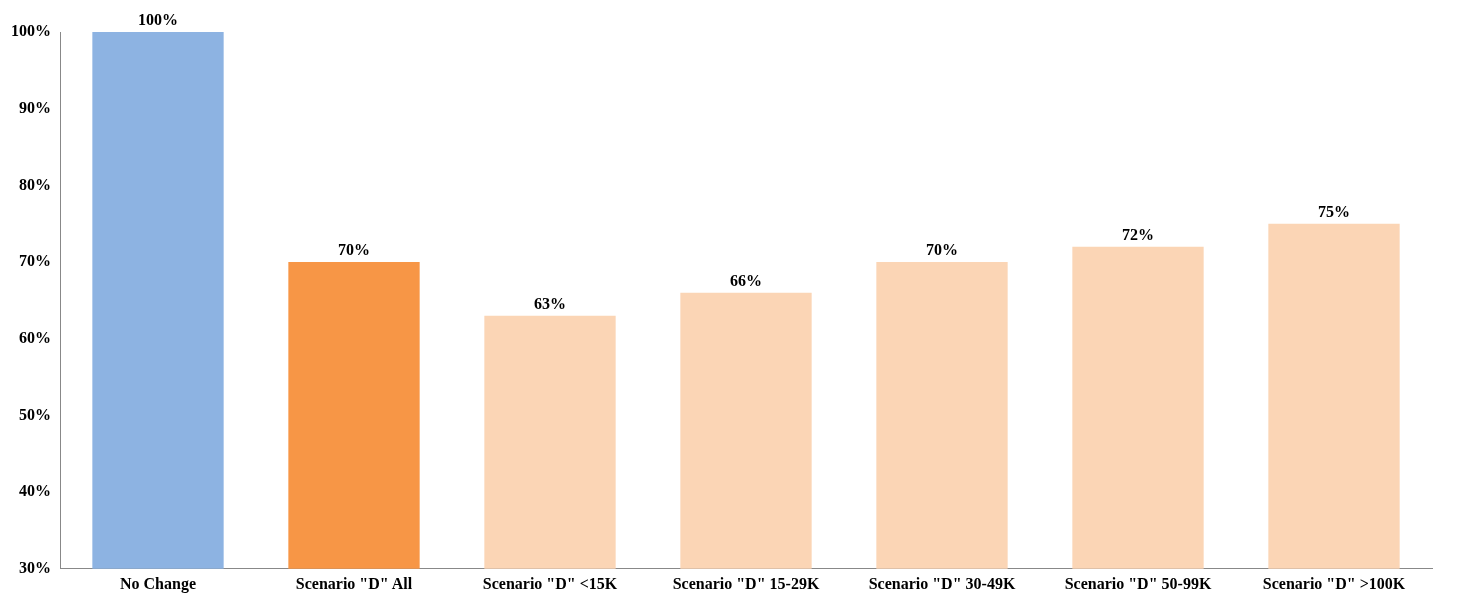 The height and width of the screenshot is (608, 1460). Describe the element at coordinates (35, 337) in the screenshot. I see `y-tick-label: 60%` at that location.